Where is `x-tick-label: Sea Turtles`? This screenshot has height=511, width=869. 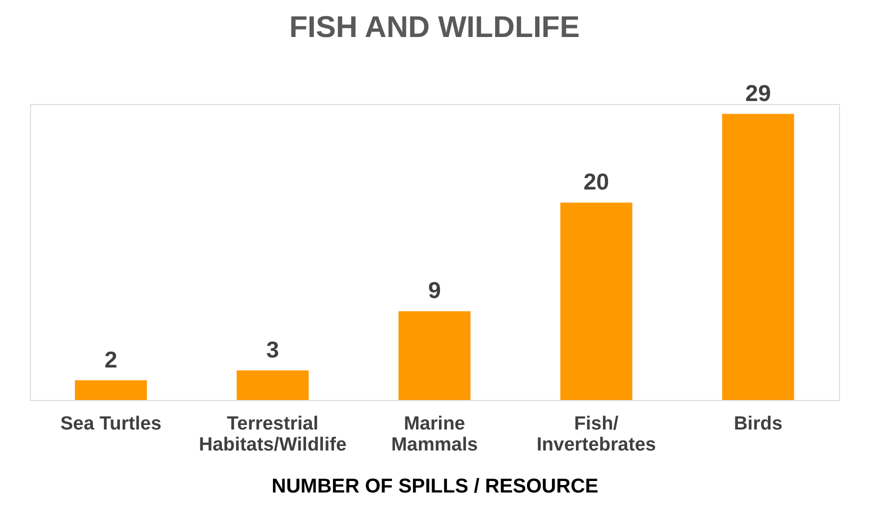
x-tick-label: Sea Turtles is located at coordinates (111, 424).